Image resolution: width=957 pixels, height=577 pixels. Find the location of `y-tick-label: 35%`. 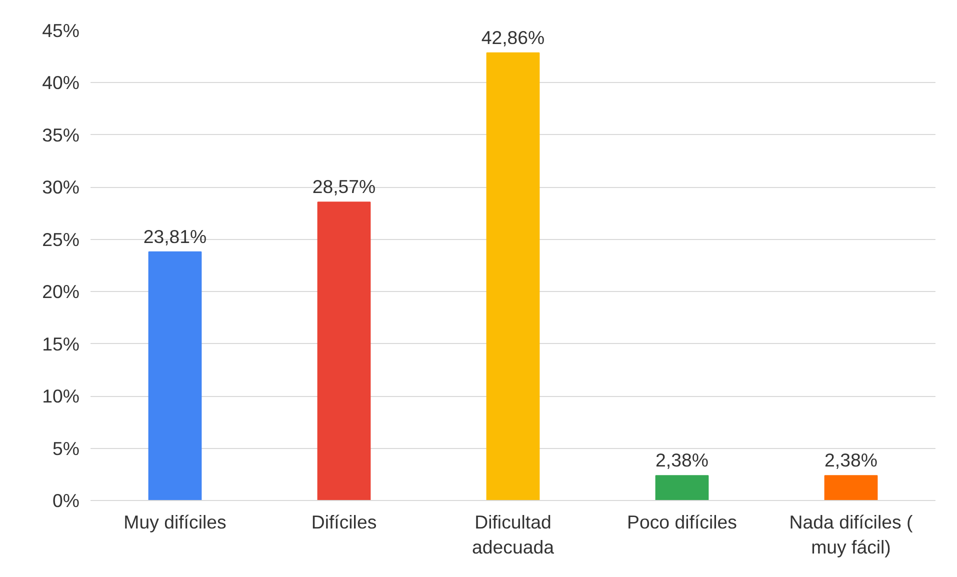

y-tick-label: 35% is located at coordinates (61, 135).